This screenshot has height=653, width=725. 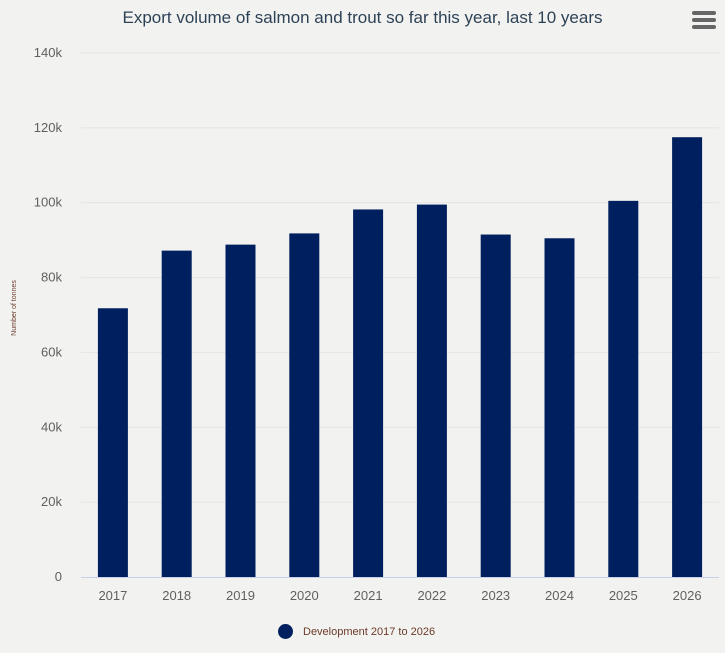 What do you see at coordinates (285, 631) in the screenshot?
I see `legend-swatch` at bounding box center [285, 631].